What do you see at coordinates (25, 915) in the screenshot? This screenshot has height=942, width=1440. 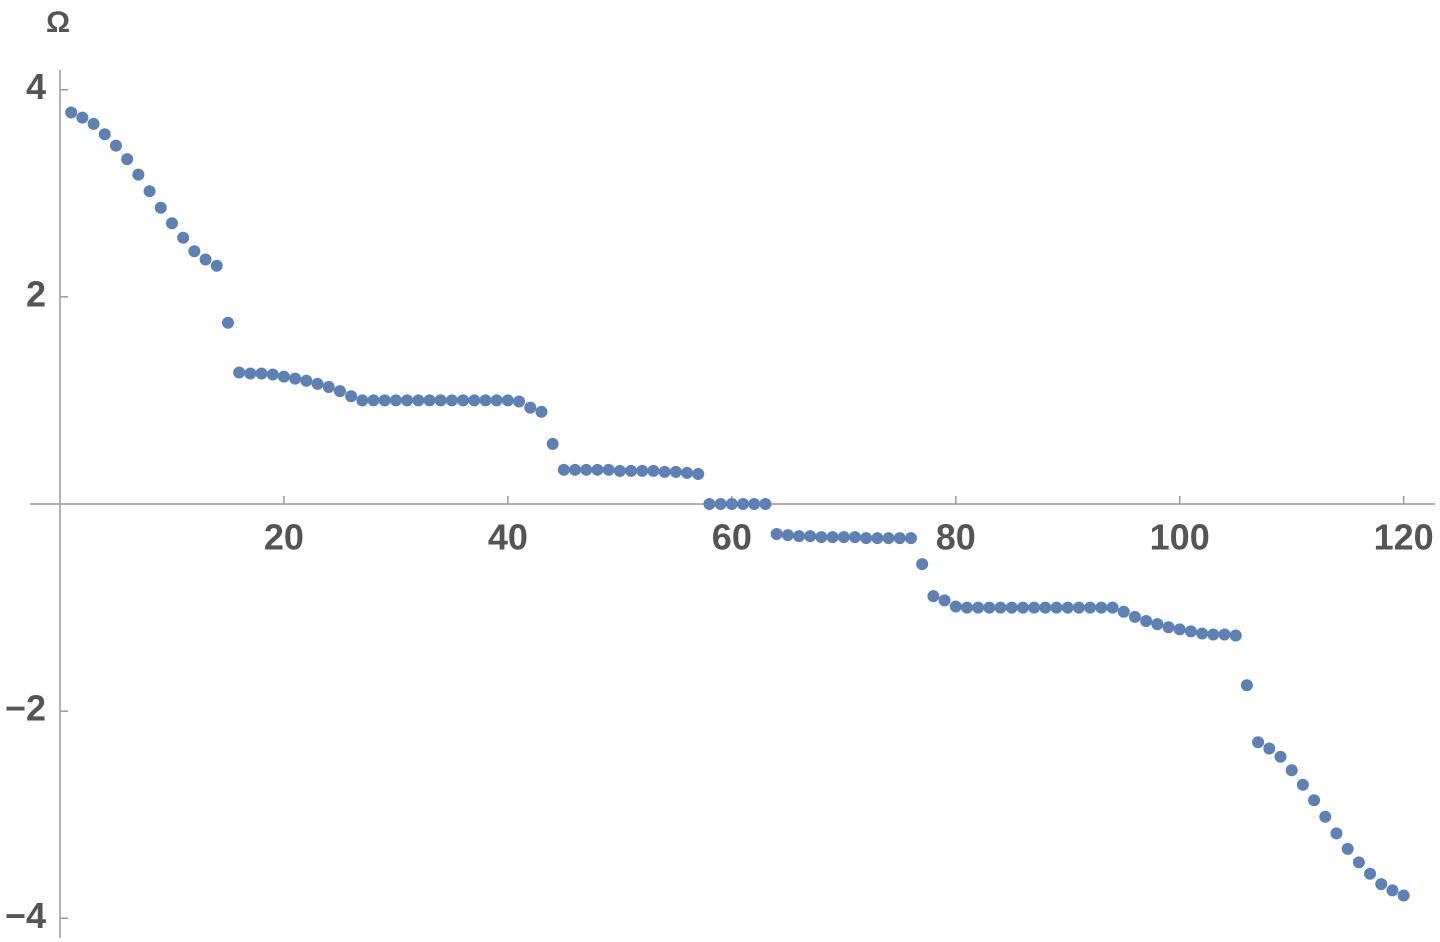 I see `y-tick-label: −4` at bounding box center [25, 915].